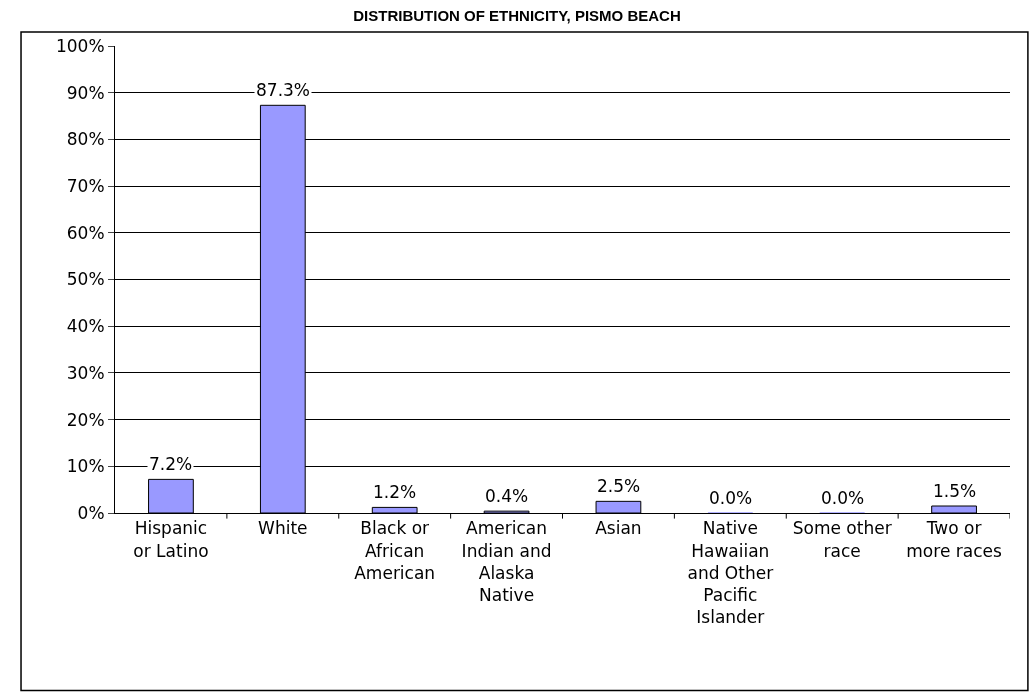 The height and width of the screenshot is (700, 1034). Describe the element at coordinates (91, 512) in the screenshot. I see `y-tick-label: 0%` at that location.